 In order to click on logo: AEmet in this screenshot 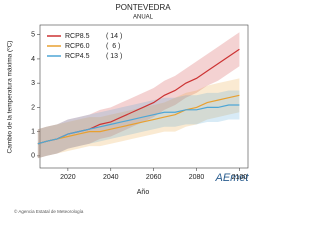, I will do `click(231, 178)`.